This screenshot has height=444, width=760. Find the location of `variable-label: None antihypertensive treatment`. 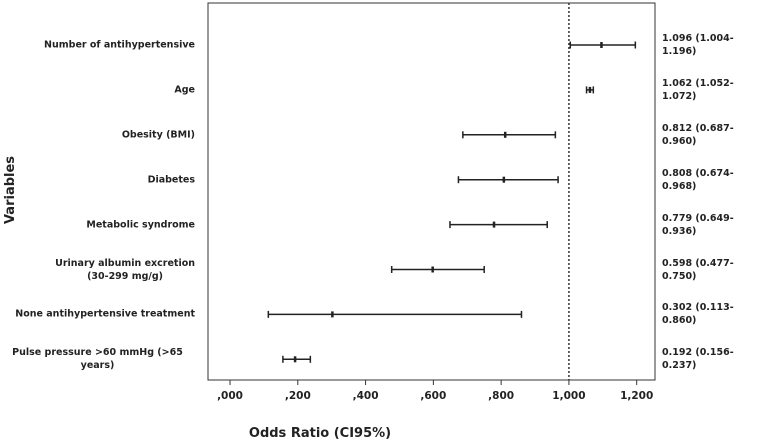

variable-label: None antihypertensive treatment is located at coordinates (105, 314).